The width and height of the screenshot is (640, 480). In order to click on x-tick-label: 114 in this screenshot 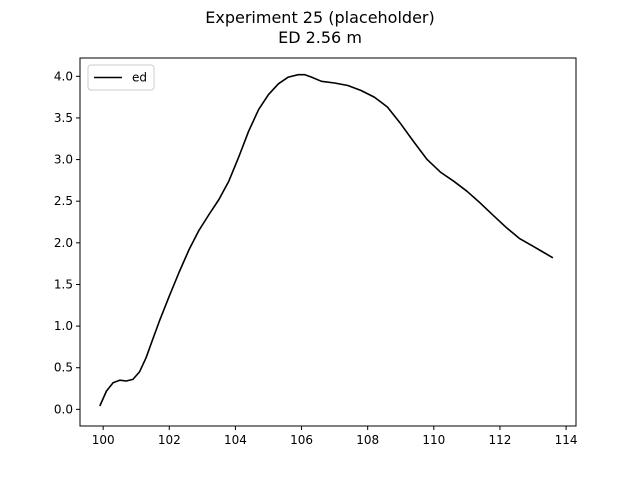, I will do `click(566, 440)`.